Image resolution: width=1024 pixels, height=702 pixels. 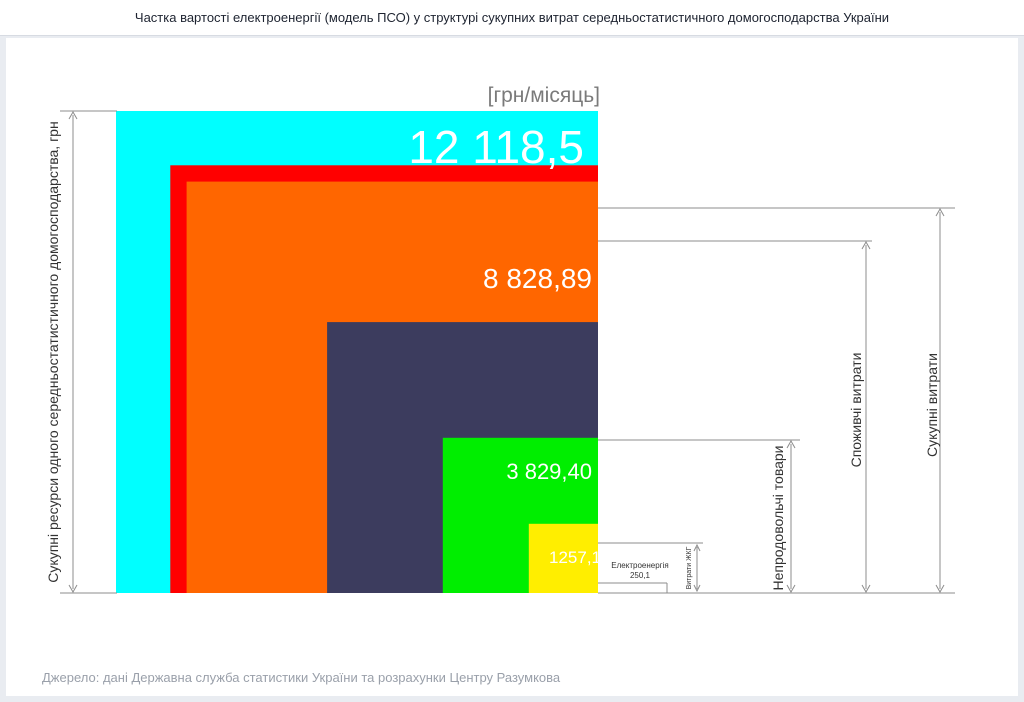 What do you see at coordinates (932, 405) in the screenshot?
I see `bracket-label-total: Сукупні витрати` at bounding box center [932, 405].